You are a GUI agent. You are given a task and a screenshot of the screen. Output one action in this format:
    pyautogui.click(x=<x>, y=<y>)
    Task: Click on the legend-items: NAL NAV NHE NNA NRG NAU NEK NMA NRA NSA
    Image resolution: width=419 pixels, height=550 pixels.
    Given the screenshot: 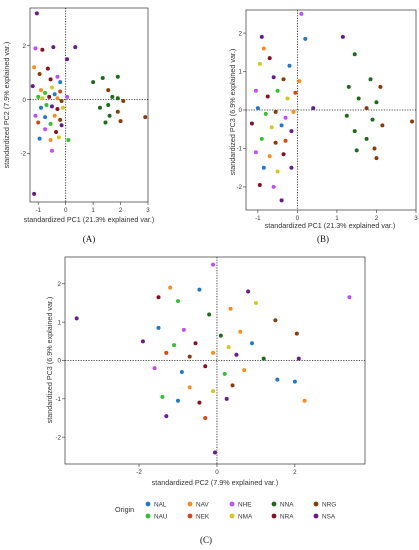 What is the action you would take?
    pyautogui.click(x=240, y=510)
    